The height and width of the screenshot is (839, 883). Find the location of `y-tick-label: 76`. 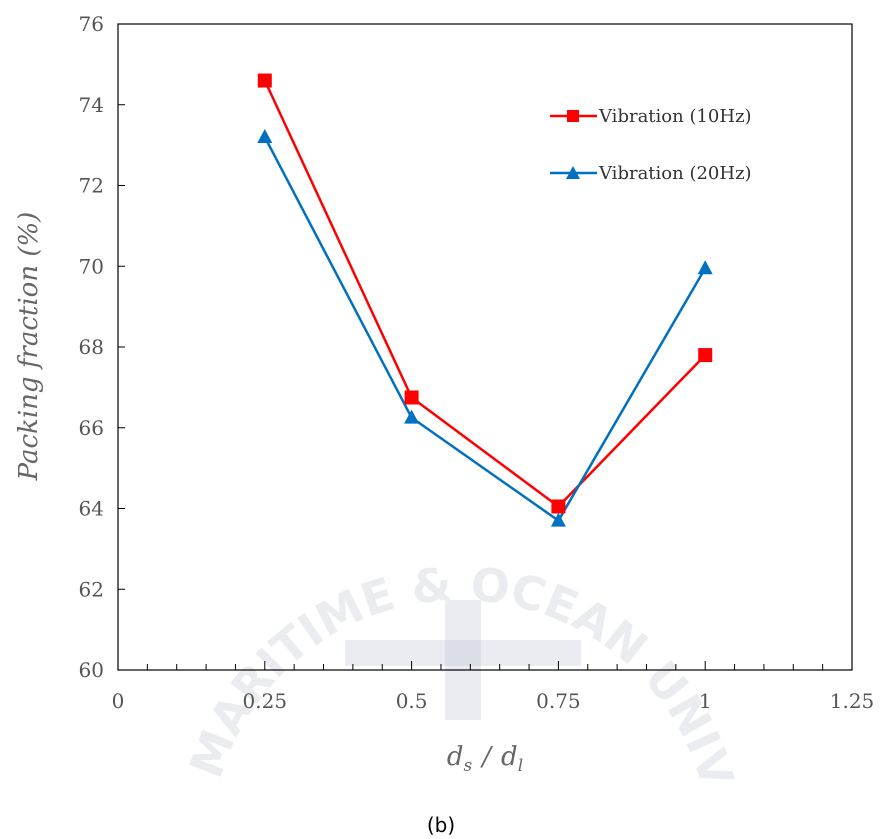

y-tick-label: 76 is located at coordinates (91, 24).